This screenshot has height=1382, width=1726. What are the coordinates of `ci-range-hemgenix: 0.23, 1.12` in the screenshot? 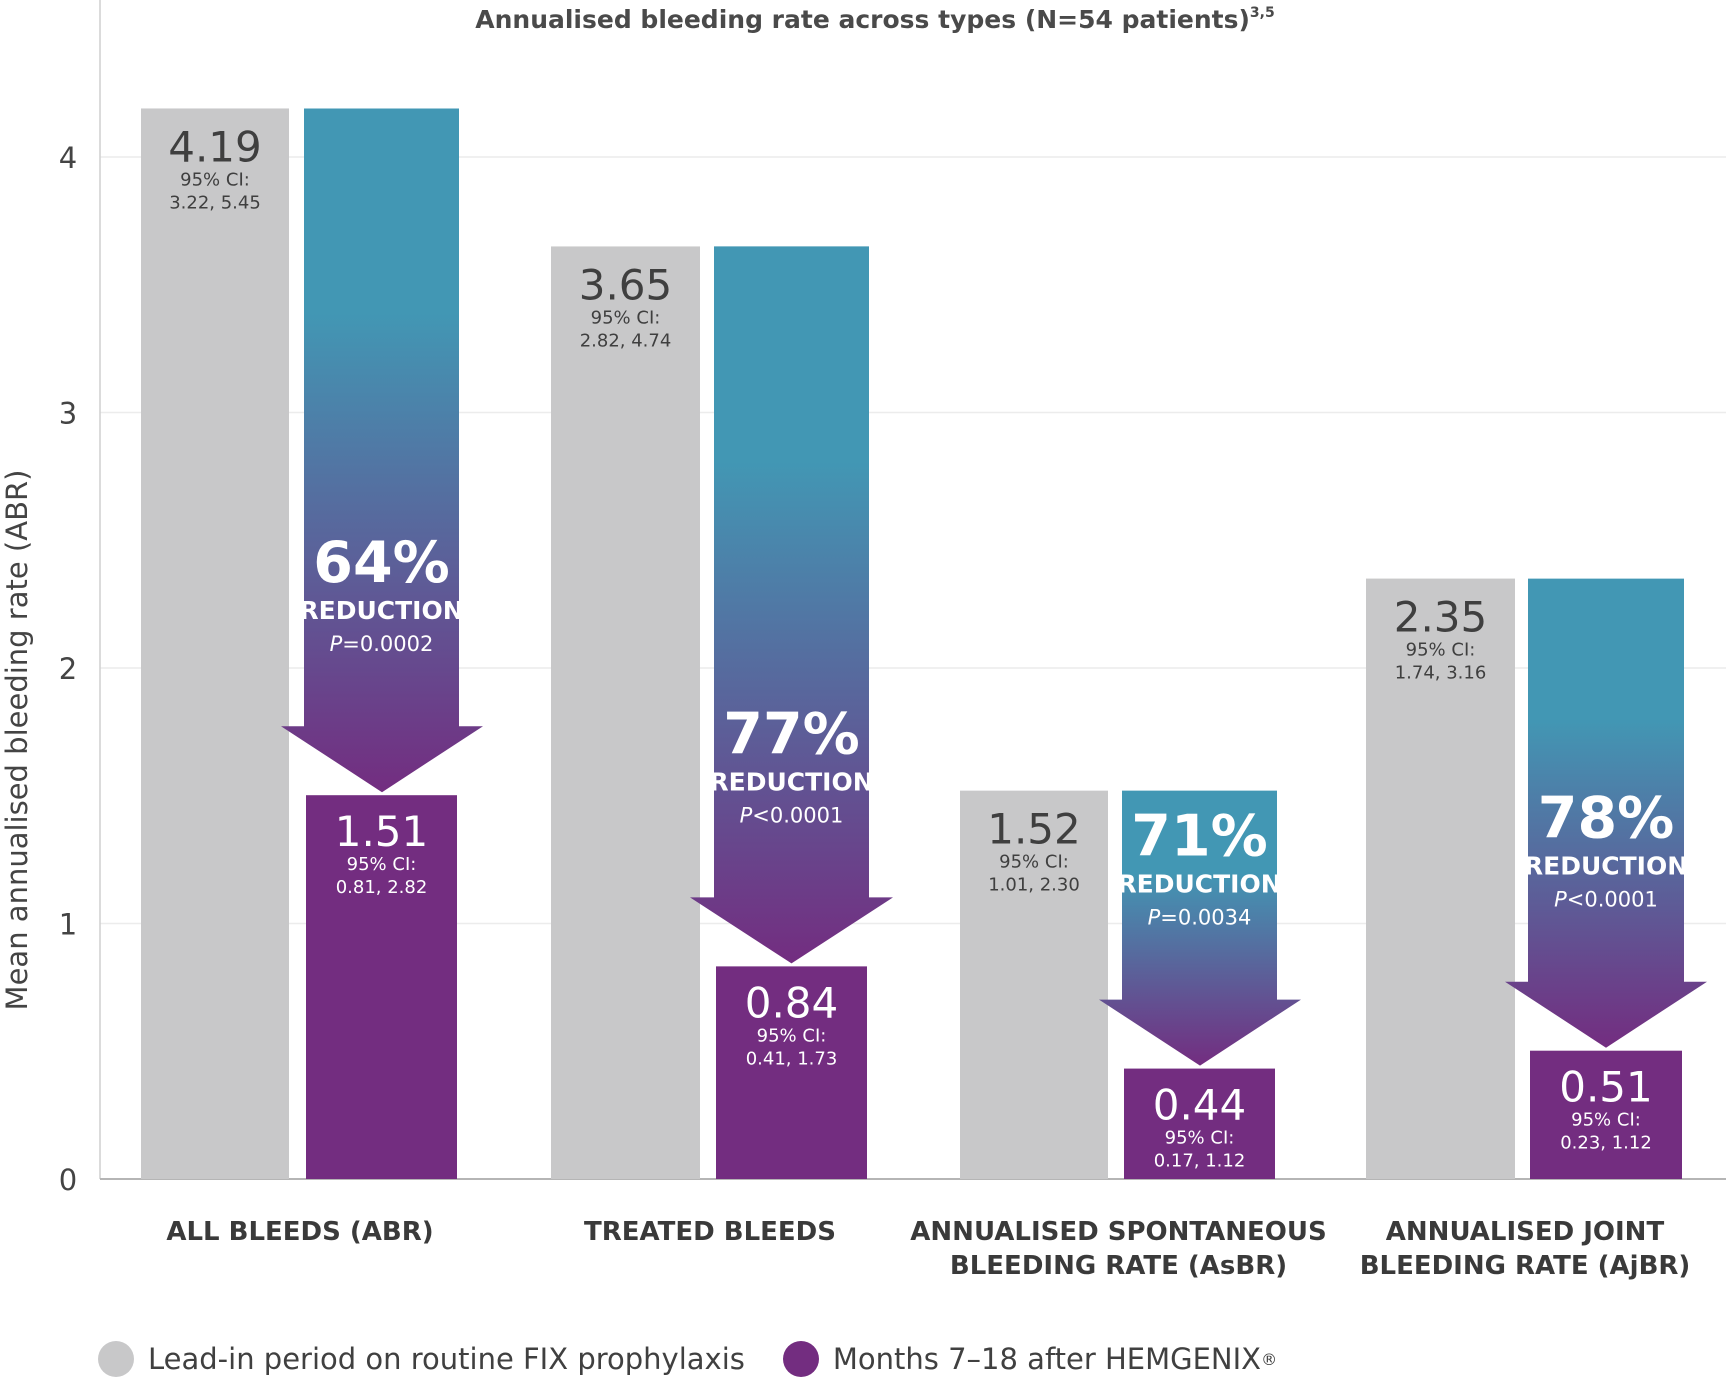 It's located at (1606, 1143).